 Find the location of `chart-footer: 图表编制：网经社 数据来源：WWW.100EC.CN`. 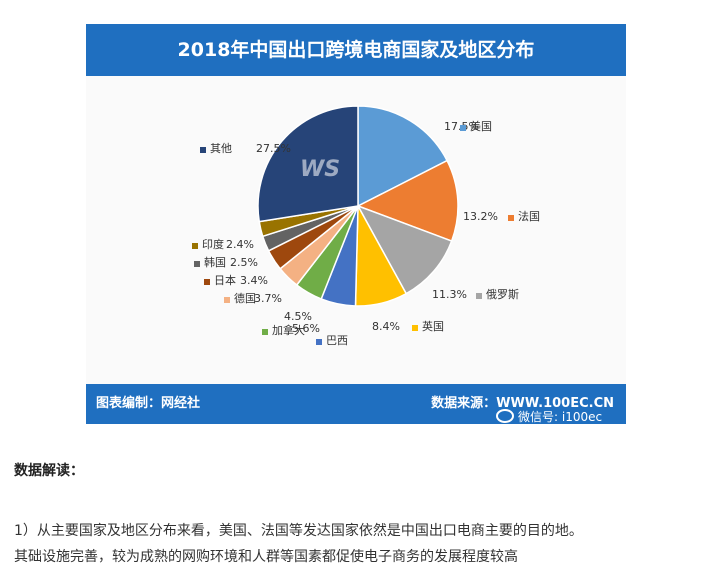

chart-footer: 图表编制：网经社 数据来源：WWW.100EC.CN is located at coordinates (356, 404).